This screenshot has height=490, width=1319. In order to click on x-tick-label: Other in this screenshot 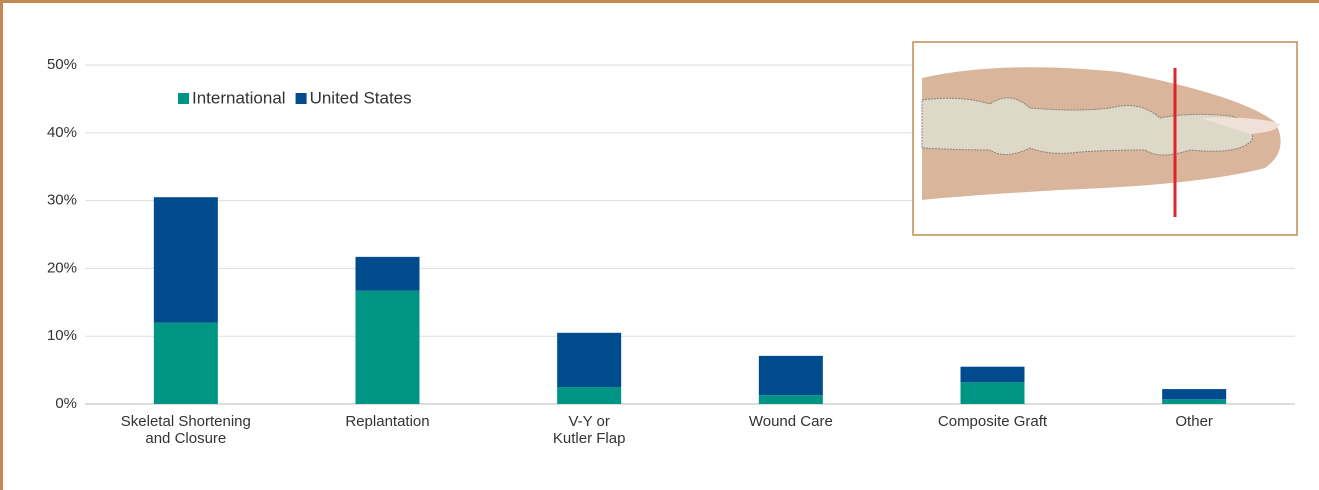, I will do `click(1194, 421)`.